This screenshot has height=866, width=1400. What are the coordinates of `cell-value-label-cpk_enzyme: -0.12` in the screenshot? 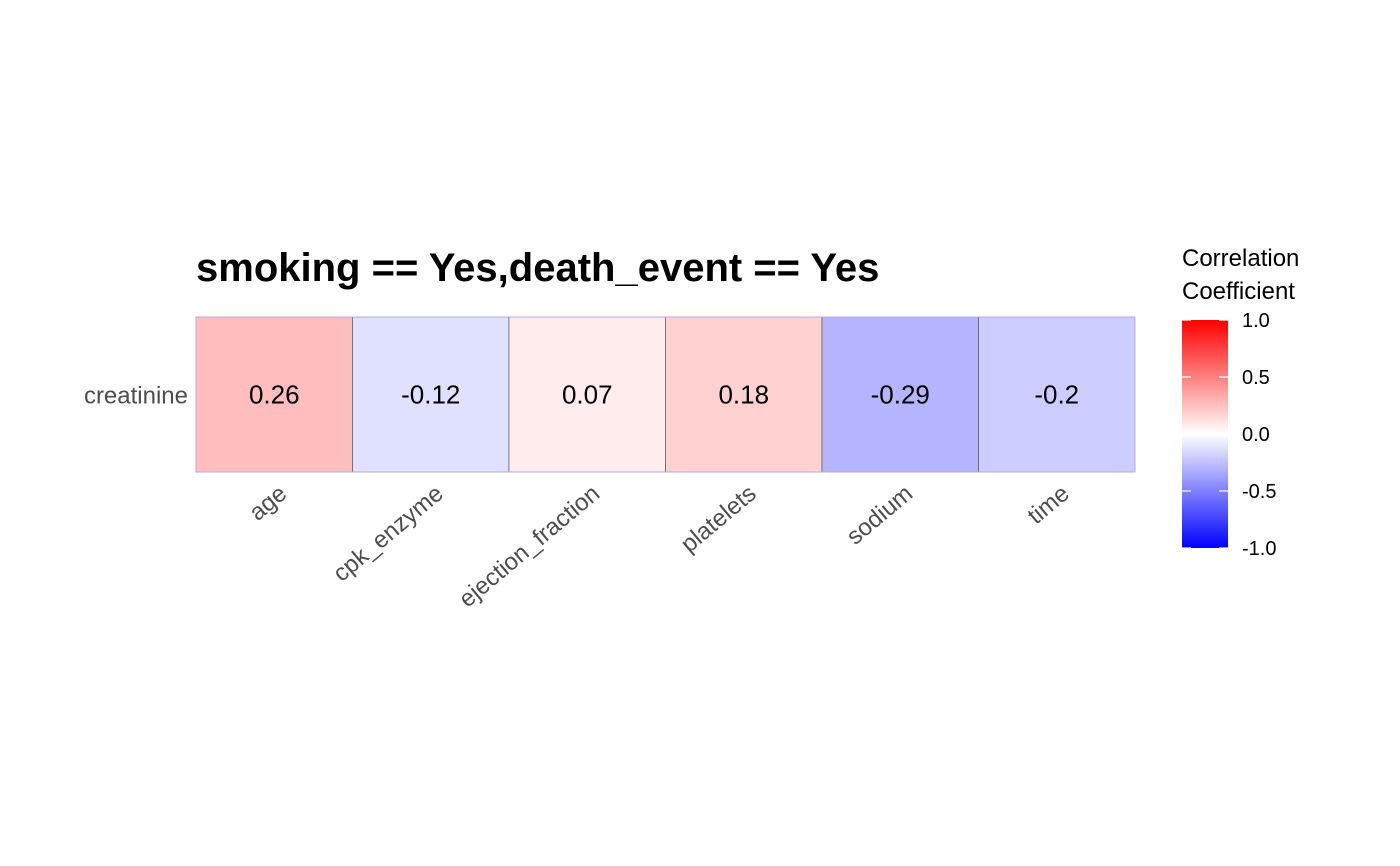 It's located at (430, 395).